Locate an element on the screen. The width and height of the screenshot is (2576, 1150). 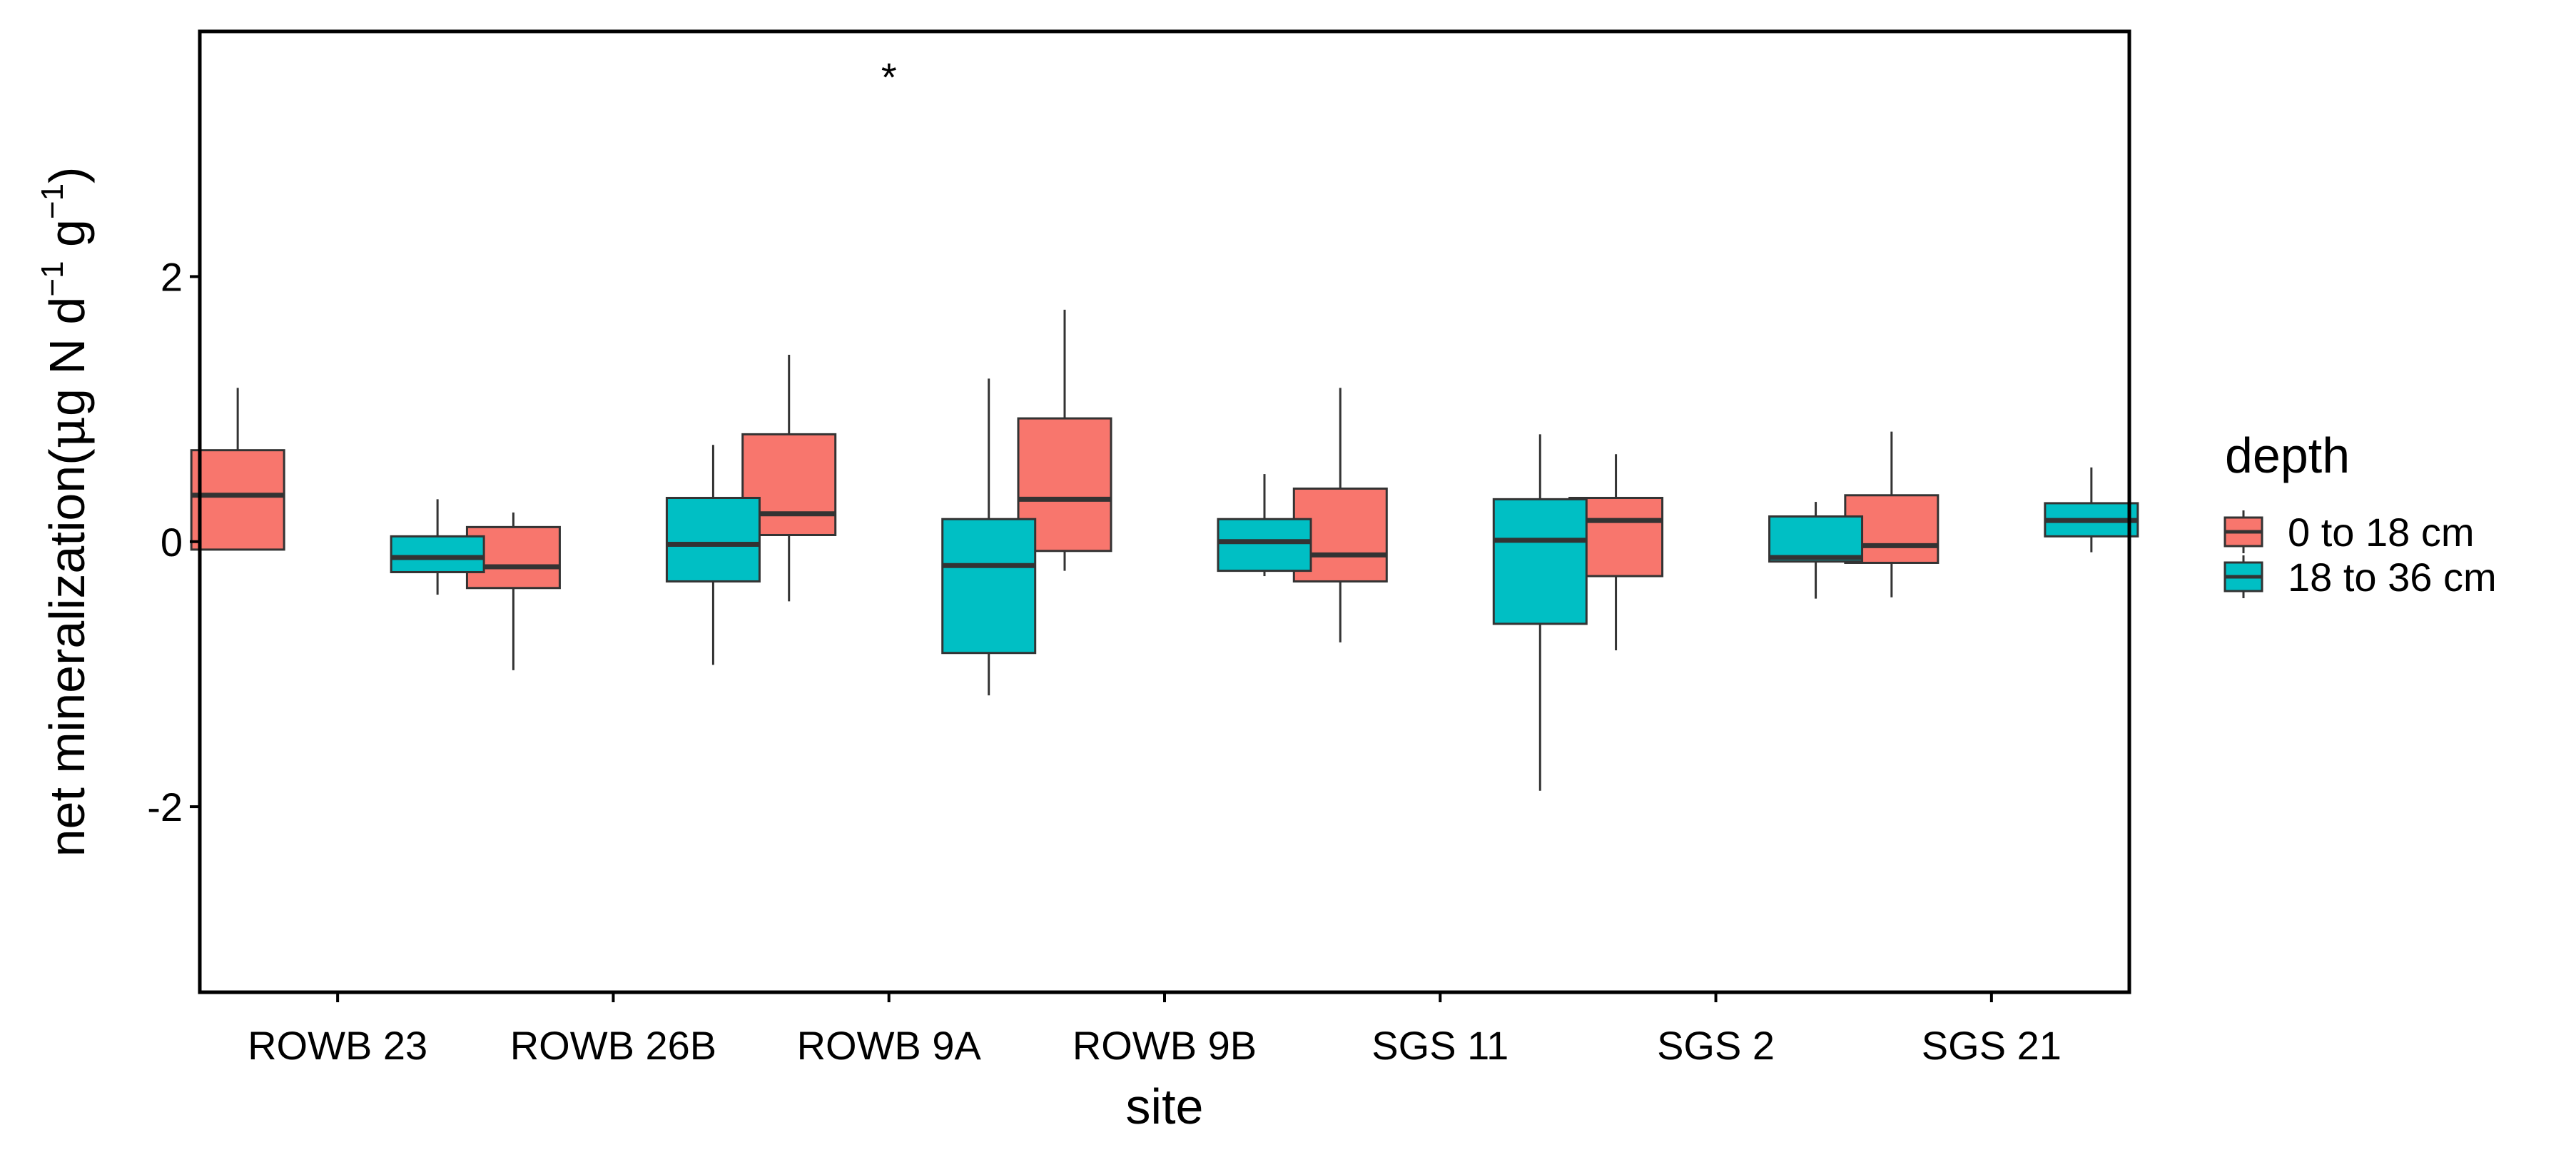
significance-annotation: * is located at coordinates (889, 77).